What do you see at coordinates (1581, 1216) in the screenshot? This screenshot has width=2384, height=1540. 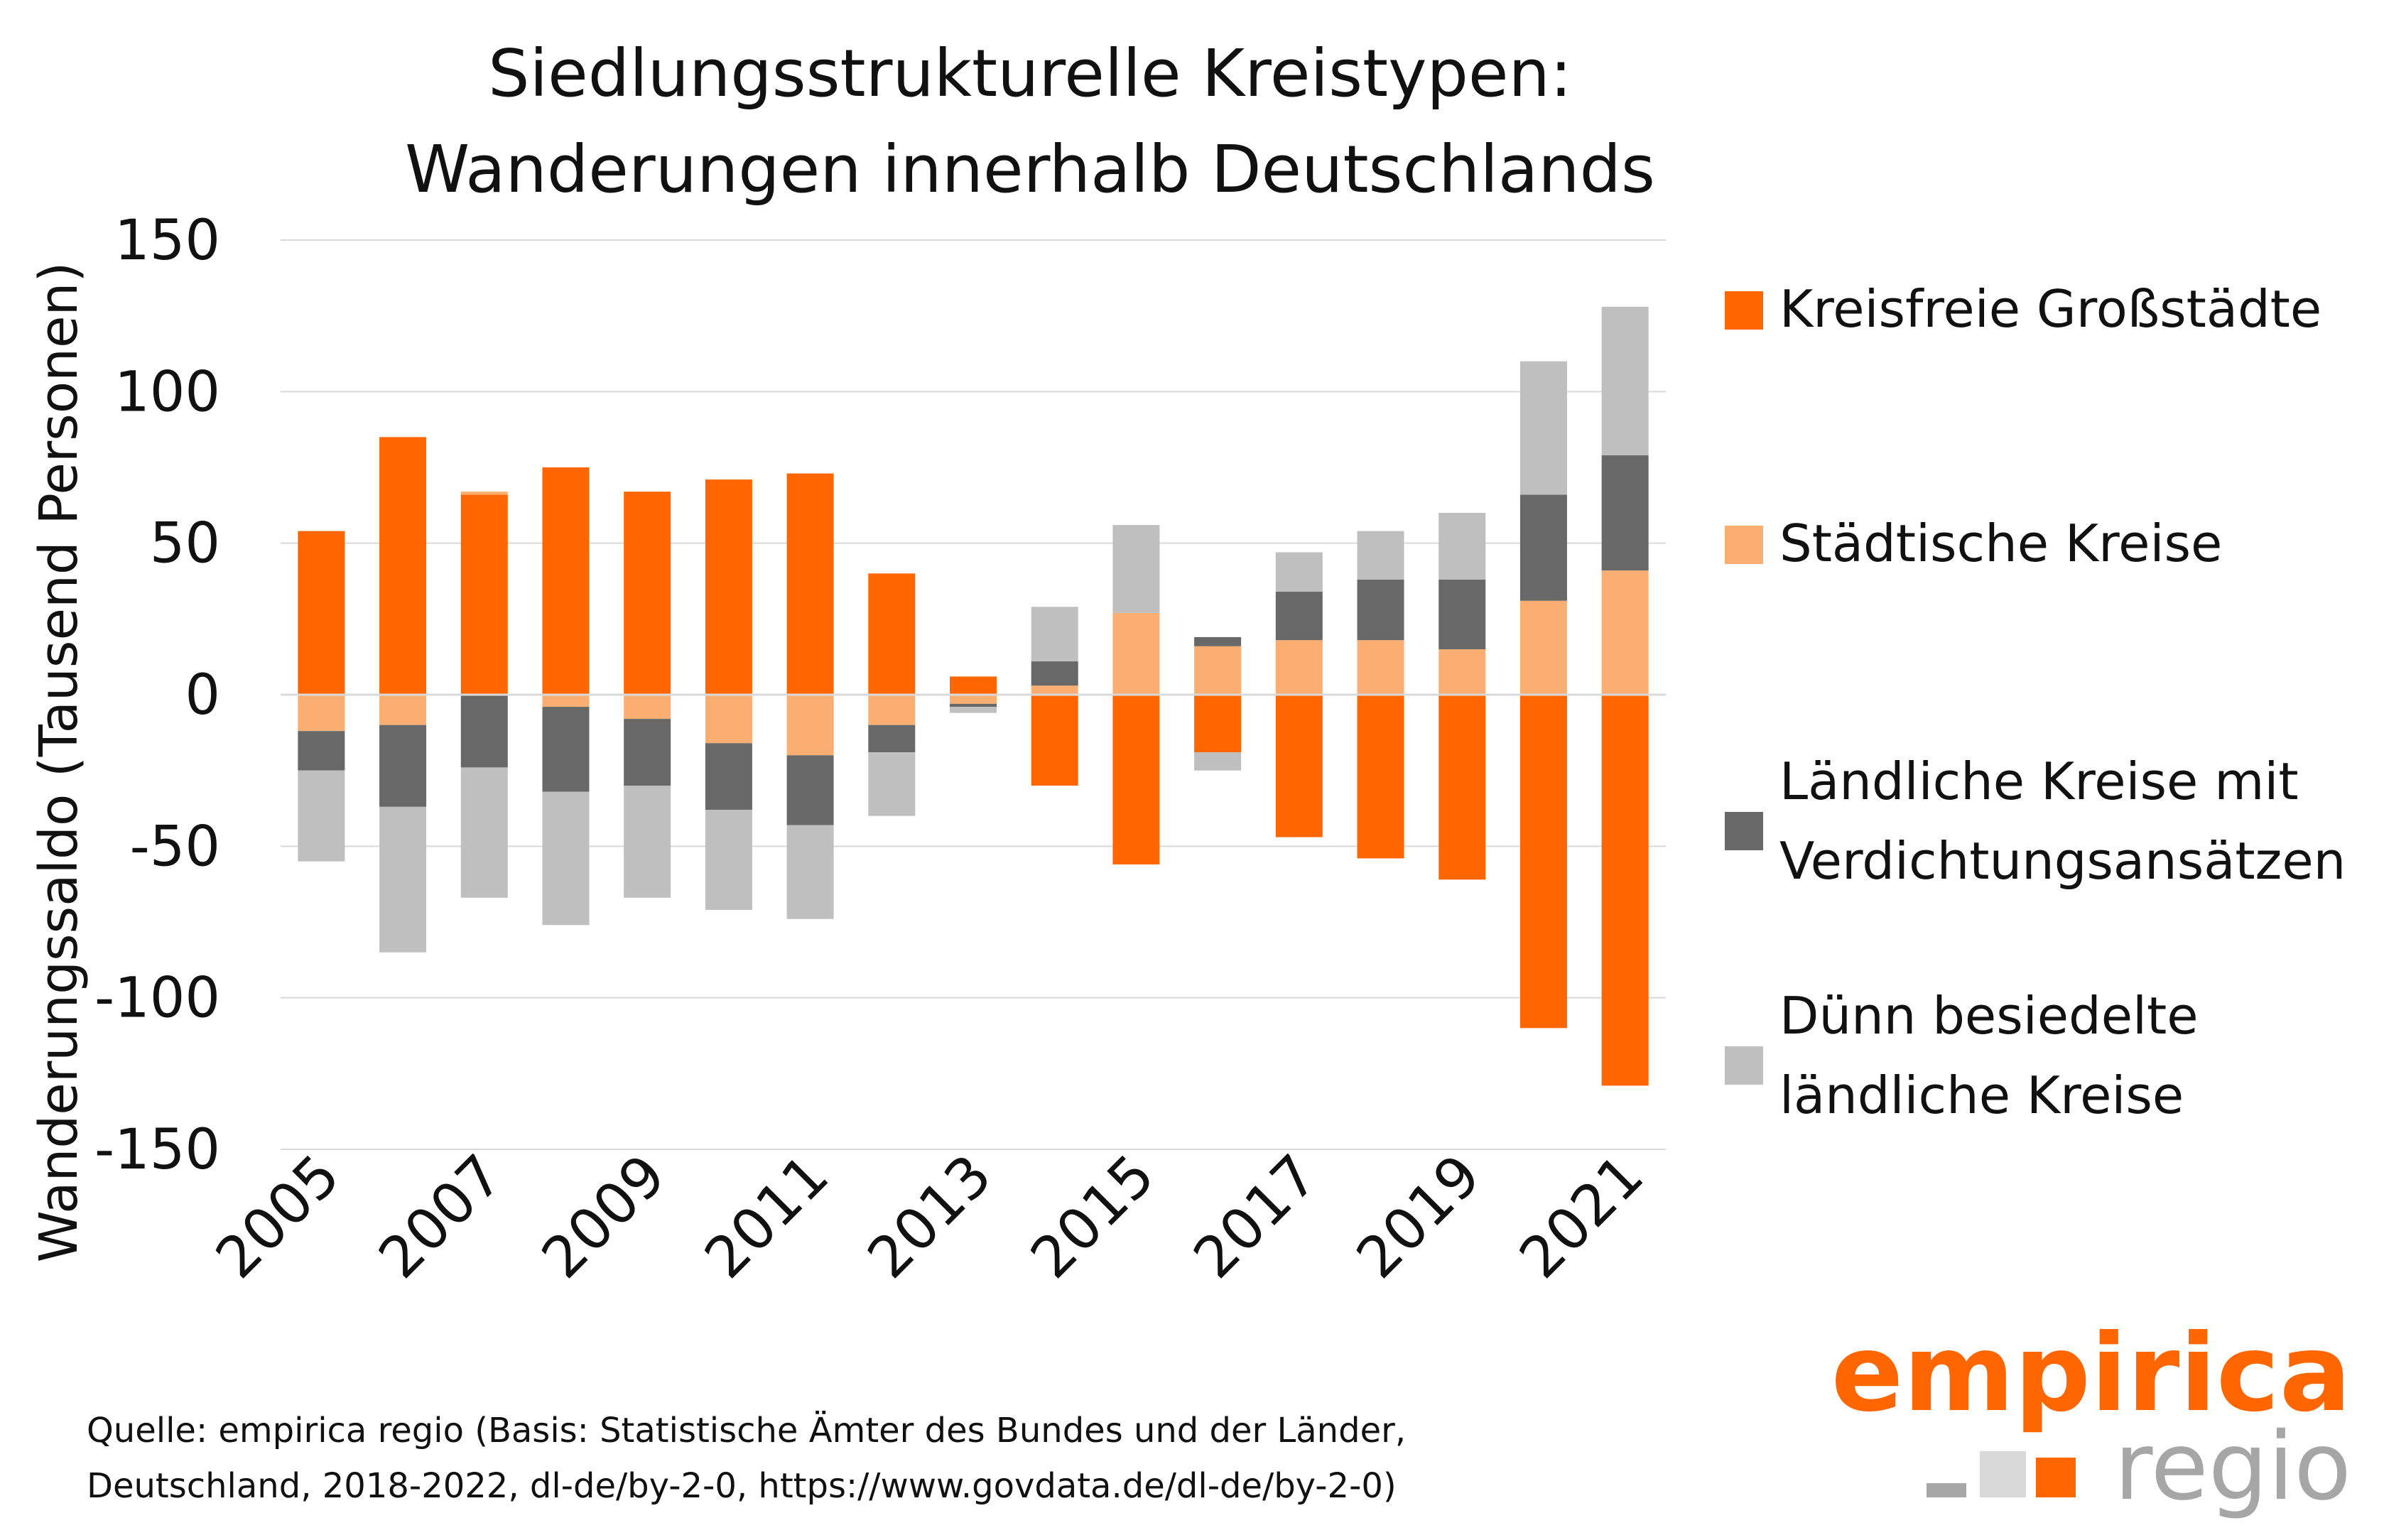 I see `x-tick-label: 2021` at bounding box center [1581, 1216].